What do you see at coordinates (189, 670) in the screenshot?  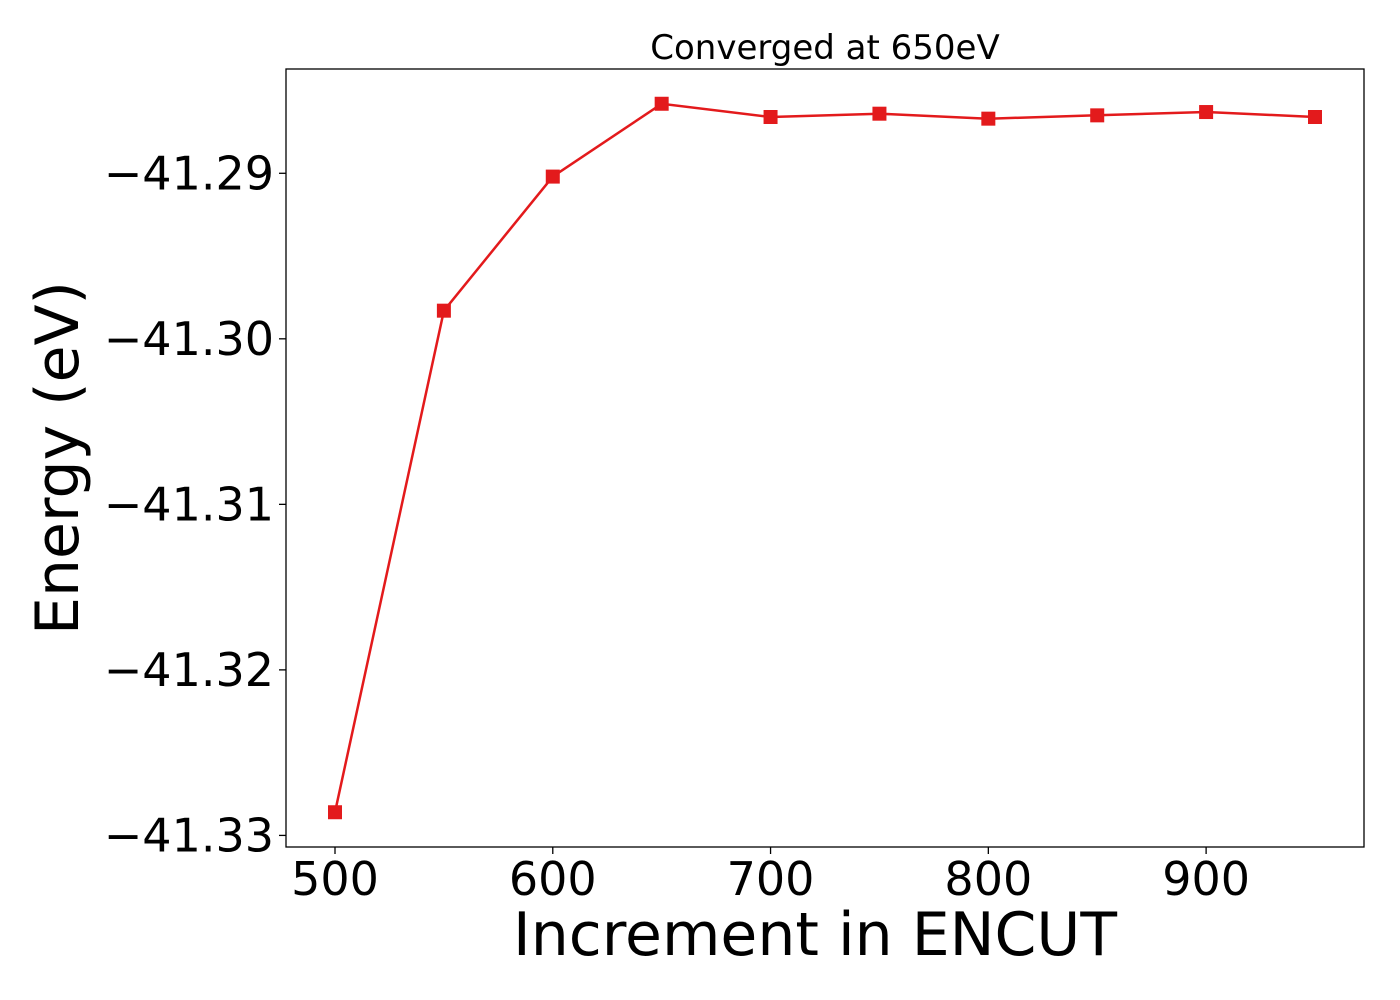 I see `y-tick-label: −41.32` at bounding box center [189, 670].